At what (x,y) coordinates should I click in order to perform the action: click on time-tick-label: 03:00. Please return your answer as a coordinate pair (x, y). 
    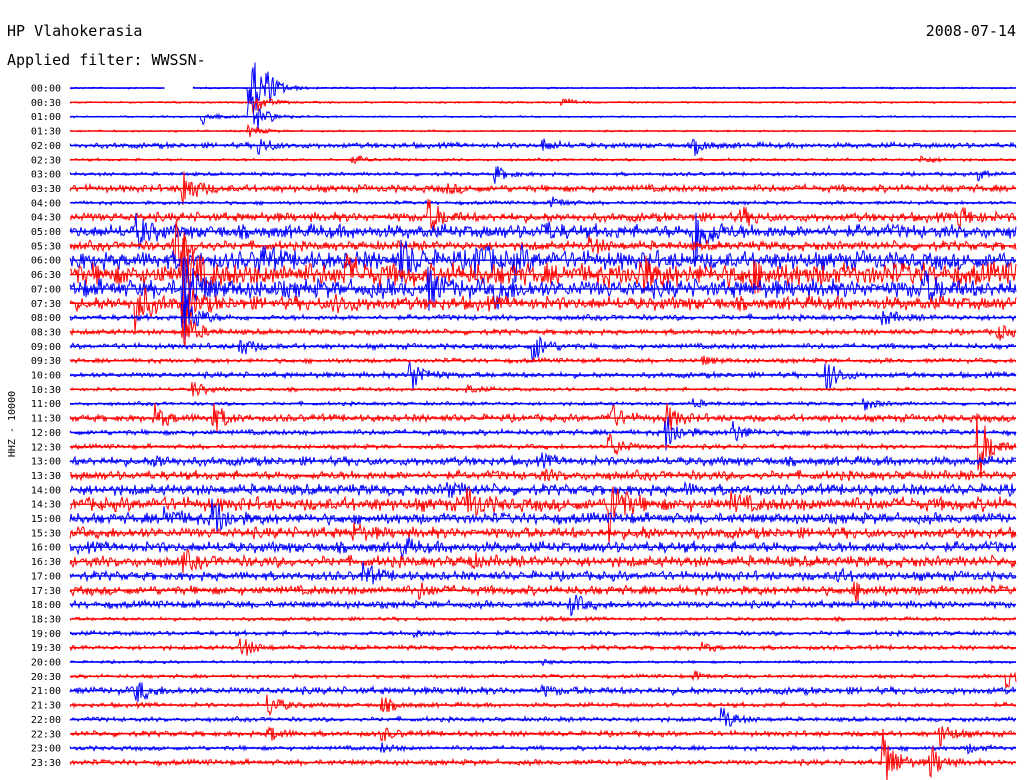
    Looking at the image, I should click on (46, 175).